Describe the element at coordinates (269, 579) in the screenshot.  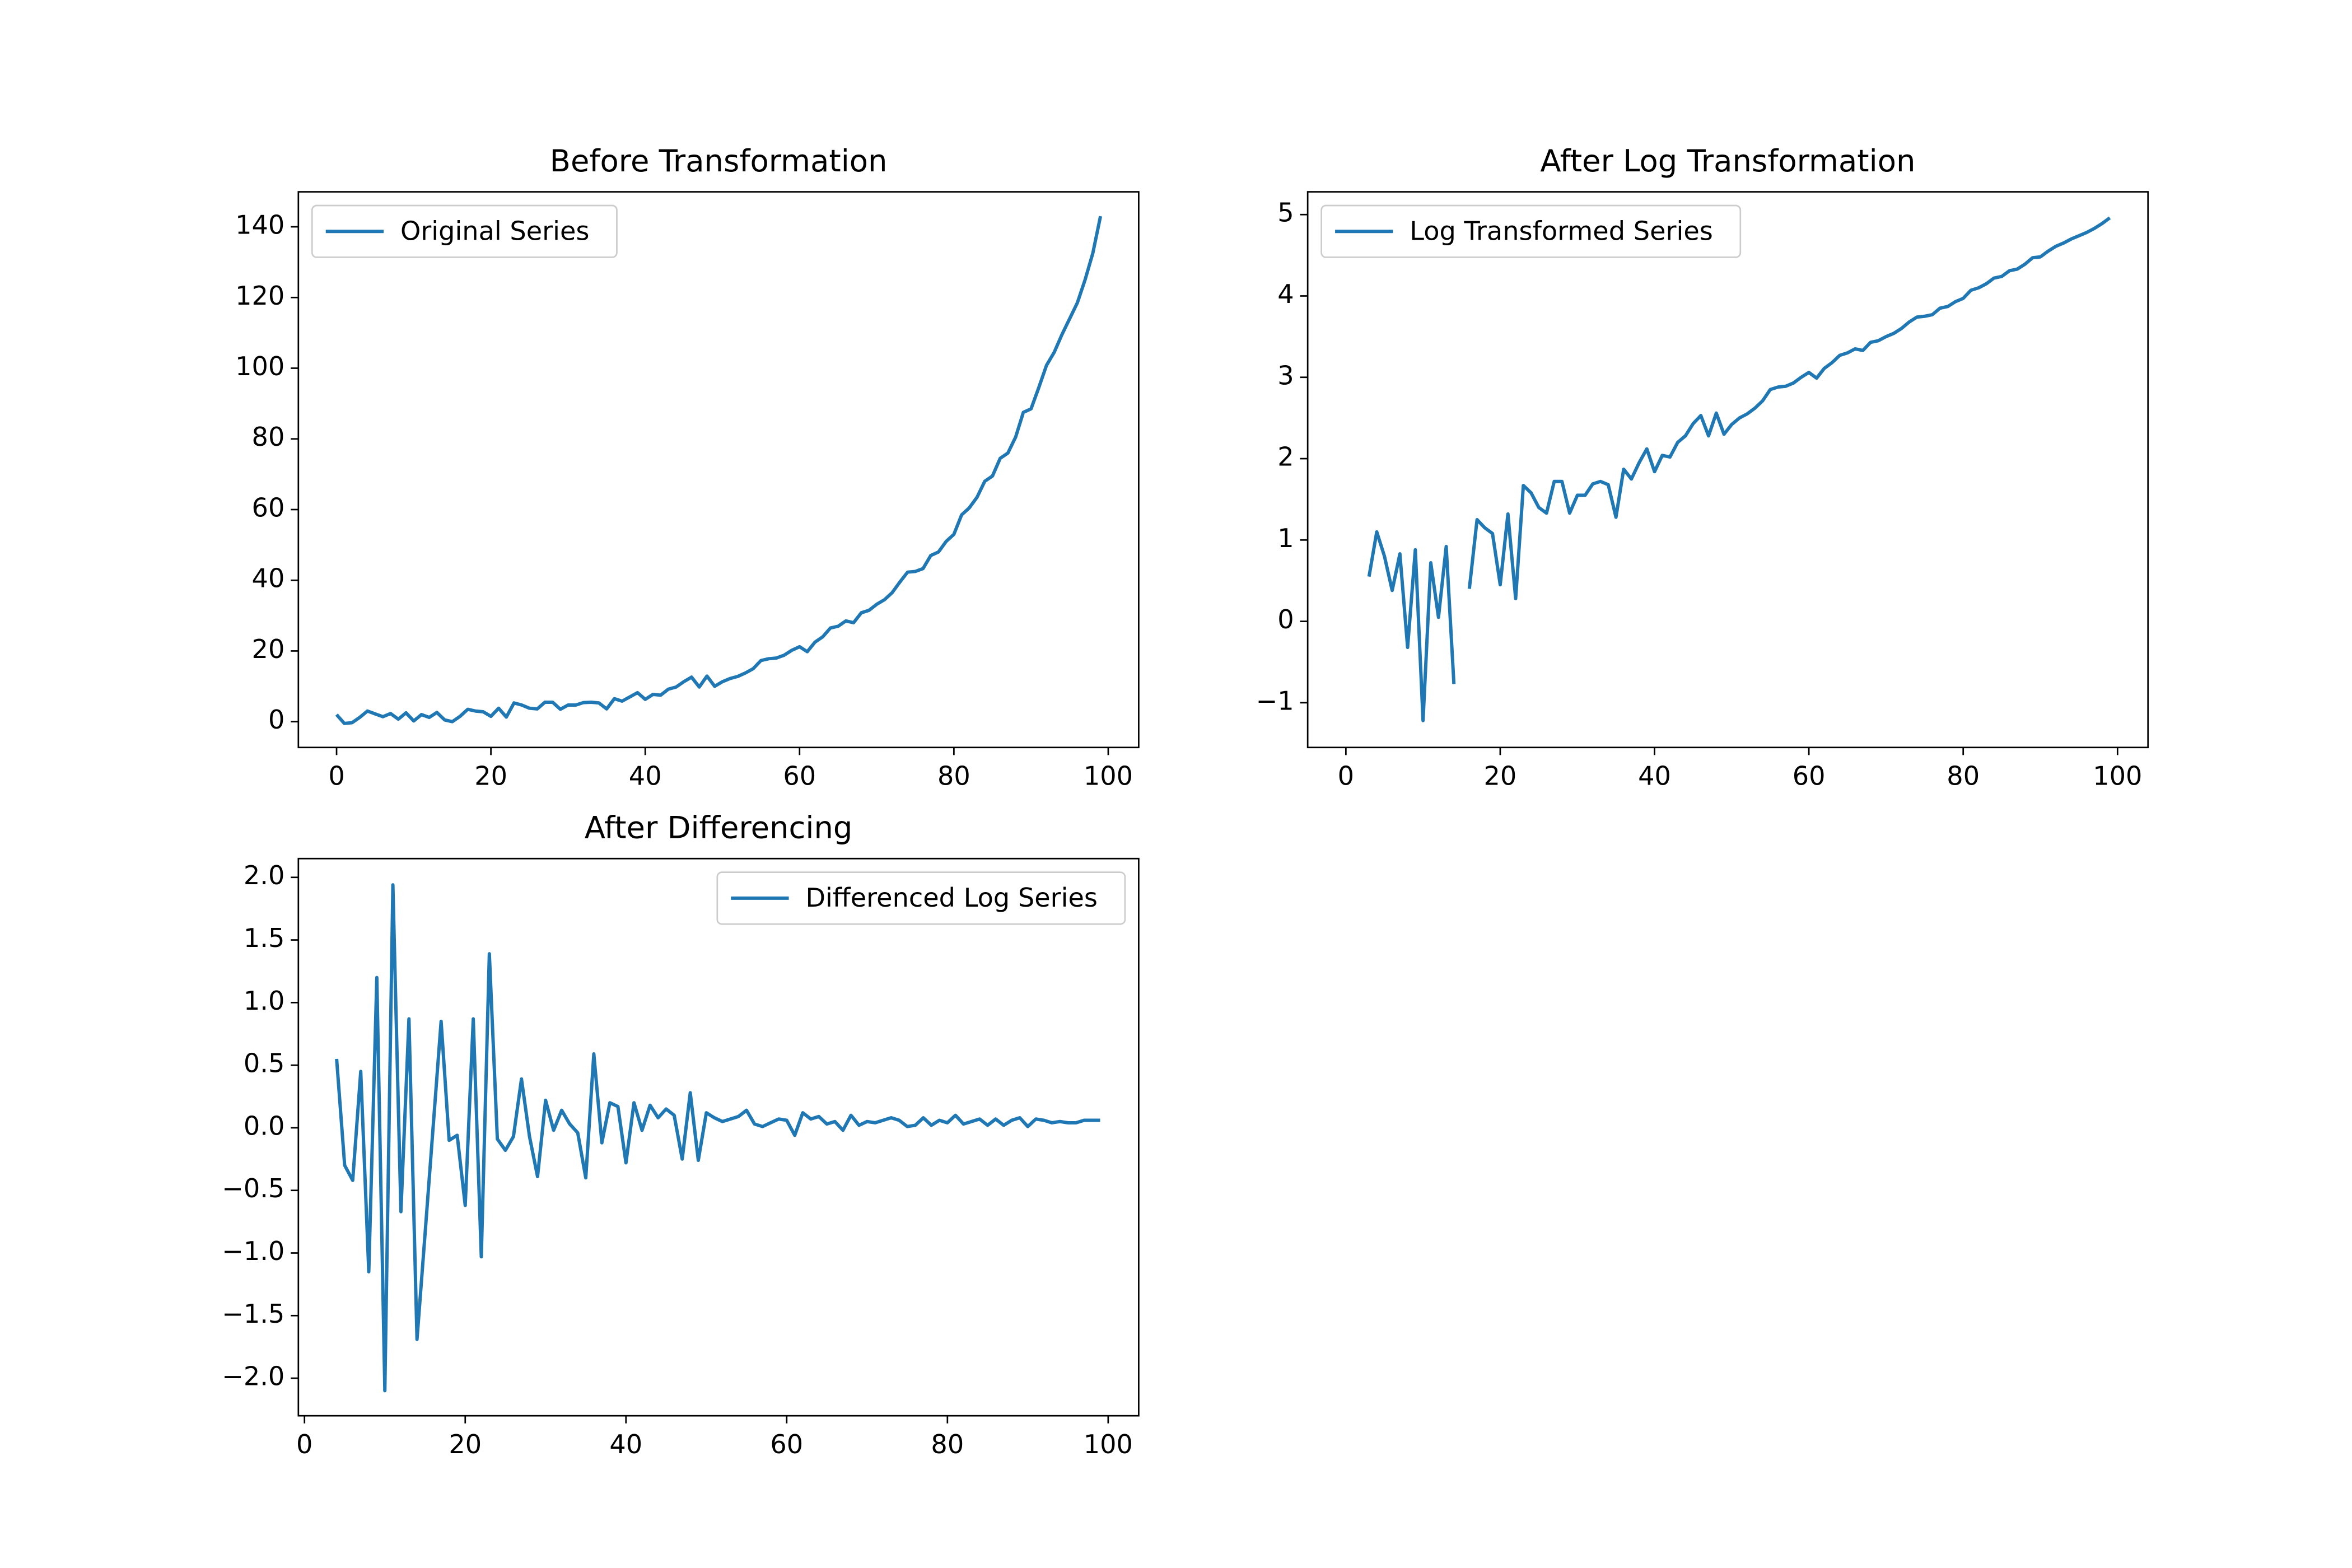
I see `y-tick-label: 40` at that location.